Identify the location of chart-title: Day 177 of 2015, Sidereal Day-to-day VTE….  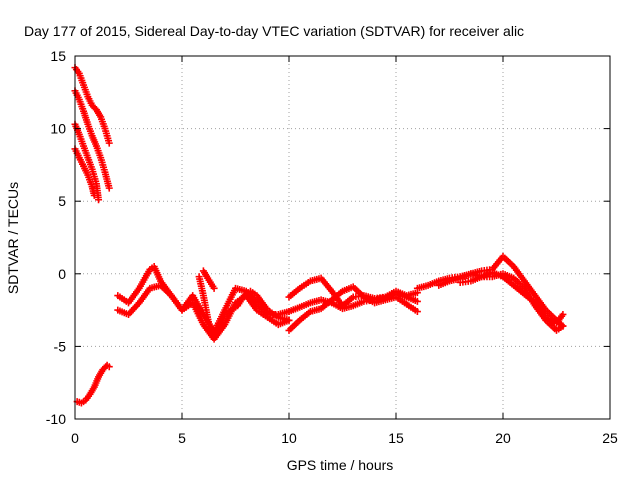
(274, 31).